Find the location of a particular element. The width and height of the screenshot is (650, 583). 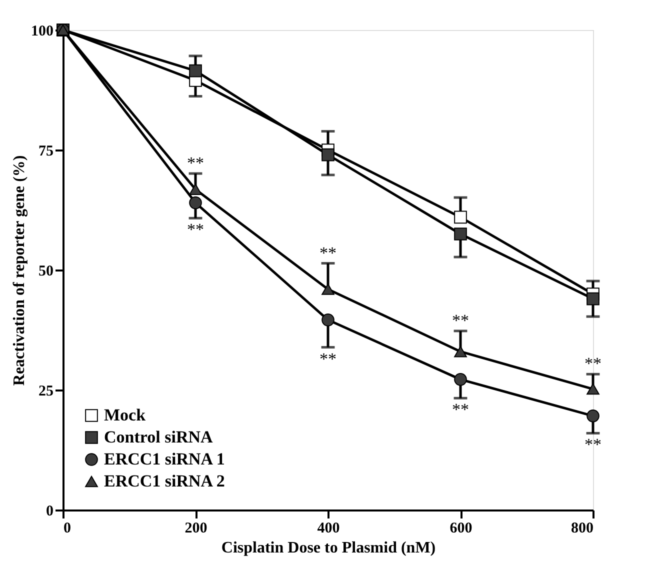

x-tick-label: 0 is located at coordinates (67, 528).